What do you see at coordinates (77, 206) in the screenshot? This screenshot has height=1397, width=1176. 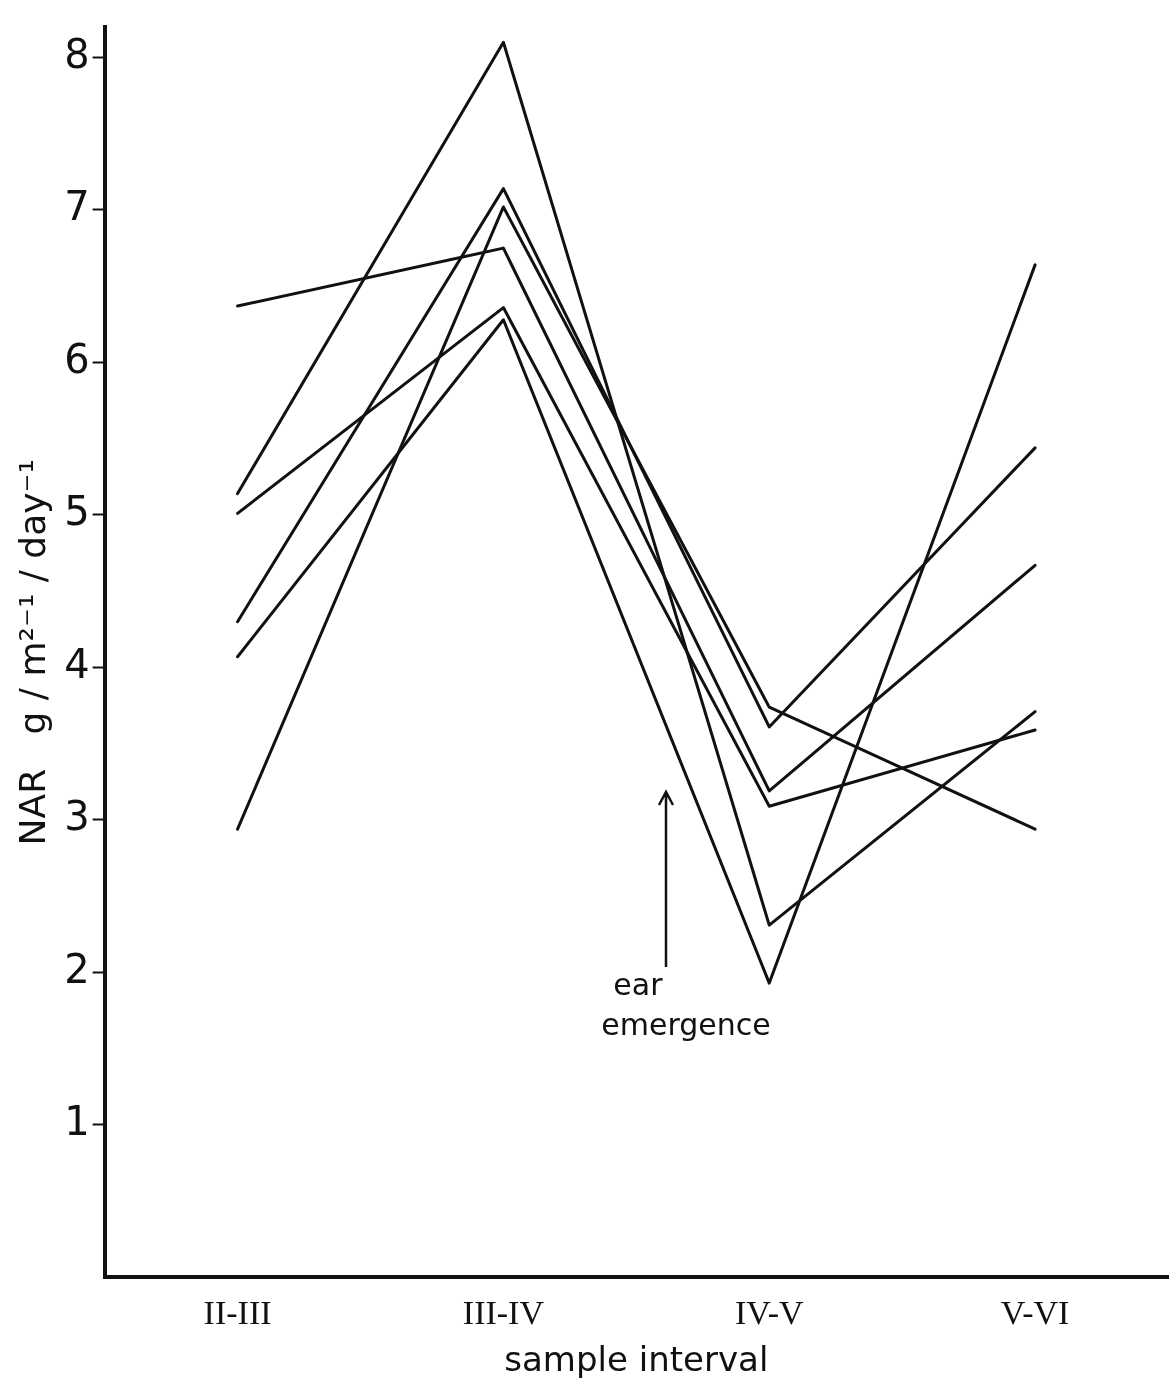 I see `y-tick-label: 7` at bounding box center [77, 206].